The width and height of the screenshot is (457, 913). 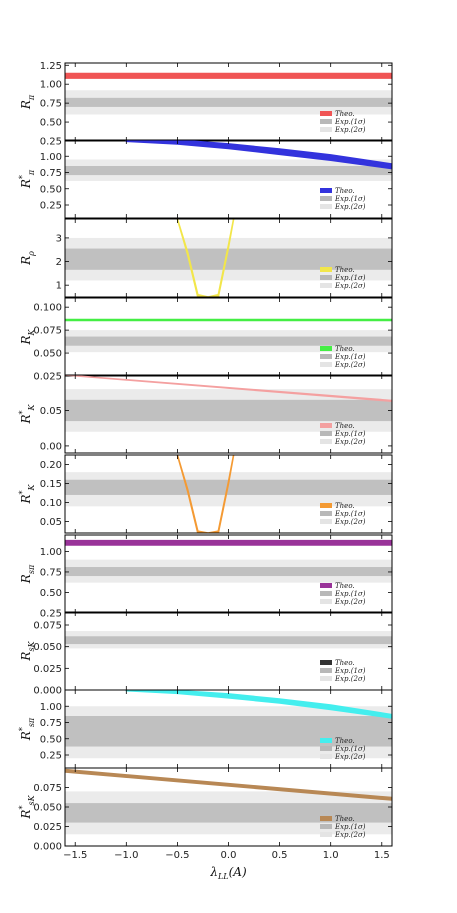 I want to click on y-axis-label: Rsπ, so click(x=27, y=574).